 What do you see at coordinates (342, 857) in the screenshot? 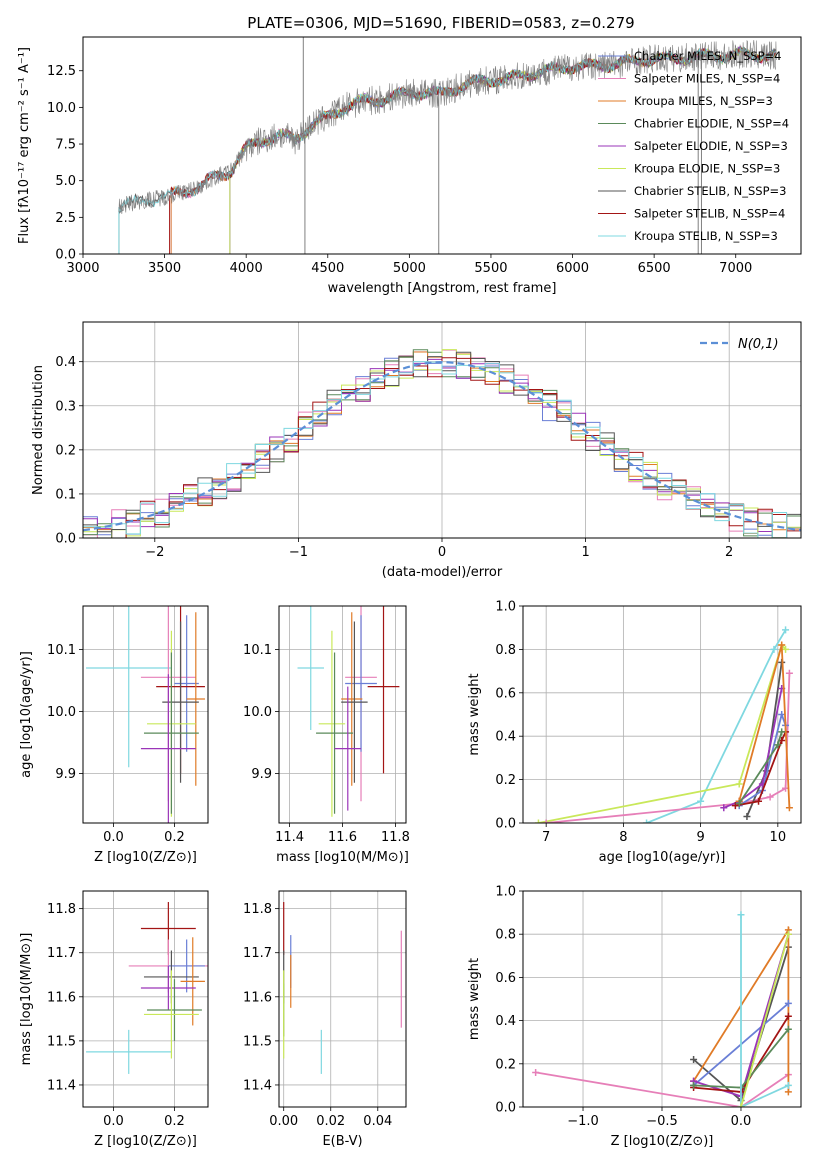
I see `x-axis-label: mass [log10(M/M⊙)]` at bounding box center [342, 857].